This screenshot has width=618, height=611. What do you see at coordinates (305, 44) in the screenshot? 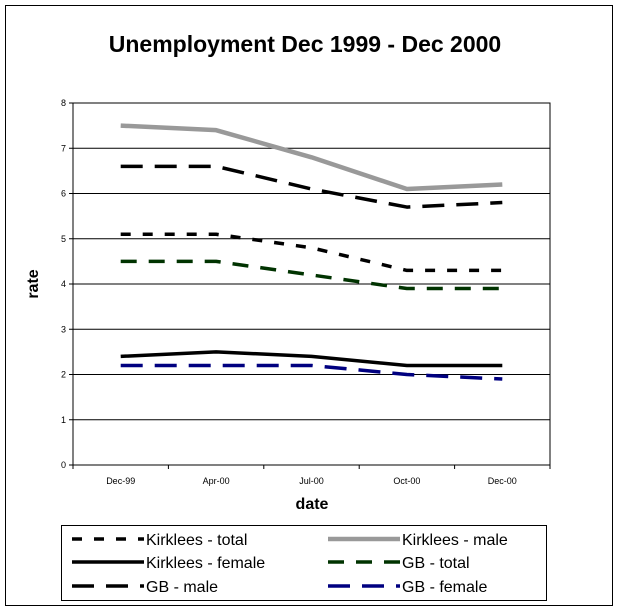
I see `chart-title: Unemployment Dec 1999 - Dec 2000` at bounding box center [305, 44].